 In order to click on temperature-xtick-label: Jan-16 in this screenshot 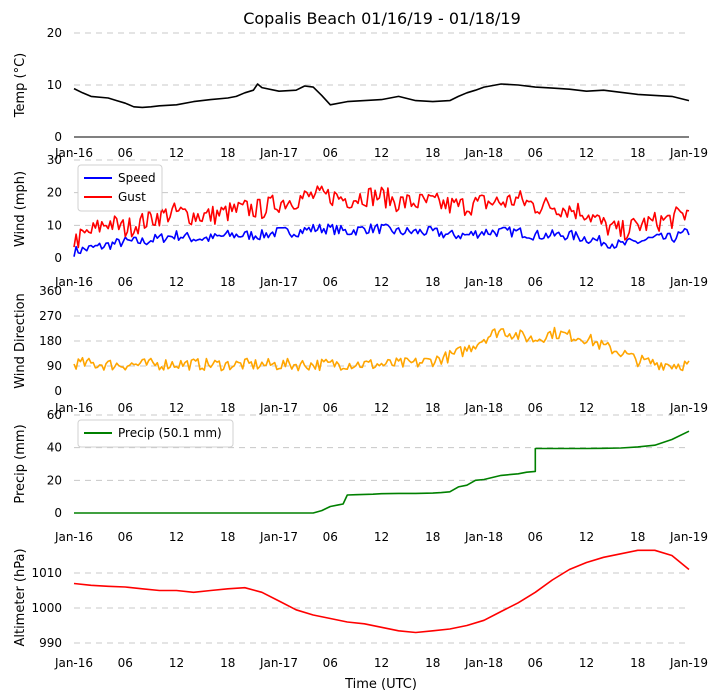, I will do `click(73, 153)`.